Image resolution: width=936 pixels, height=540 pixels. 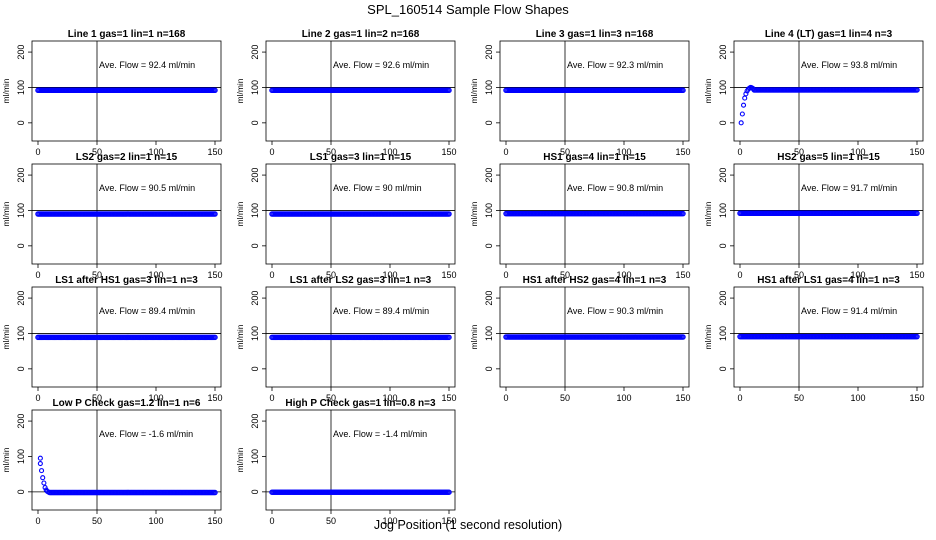 What do you see at coordinates (380, 434) in the screenshot?
I see `average-flow-annotation: Ave. Flow = -1.4 ml/min` at bounding box center [380, 434].